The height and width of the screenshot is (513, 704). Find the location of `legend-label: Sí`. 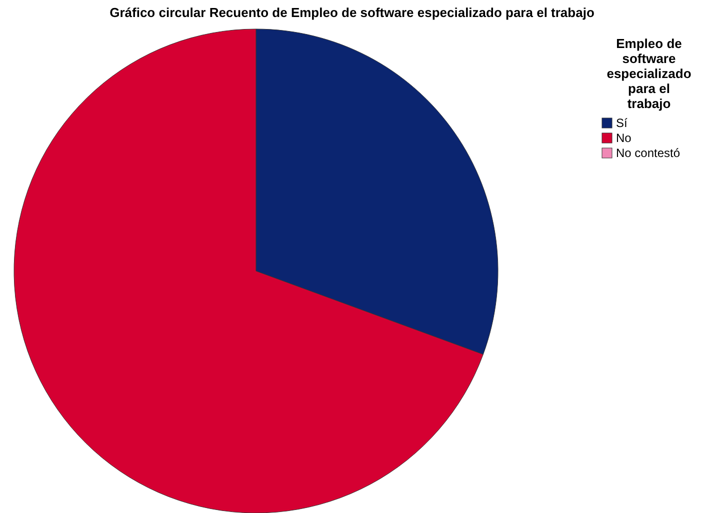

legend-label: Sí is located at coordinates (622, 123).